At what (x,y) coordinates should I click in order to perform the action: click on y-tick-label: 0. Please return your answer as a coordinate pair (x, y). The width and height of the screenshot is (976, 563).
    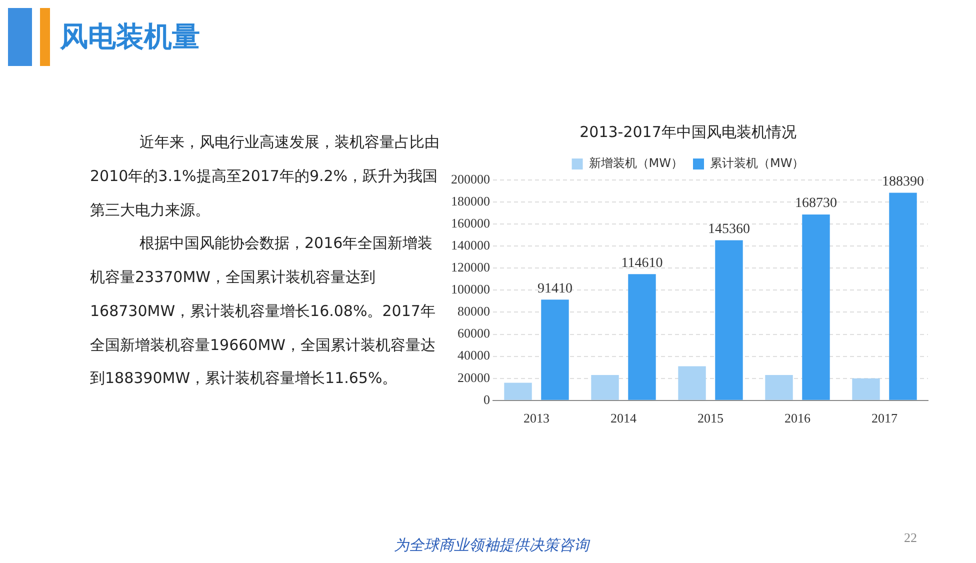
    Looking at the image, I should click on (487, 399).